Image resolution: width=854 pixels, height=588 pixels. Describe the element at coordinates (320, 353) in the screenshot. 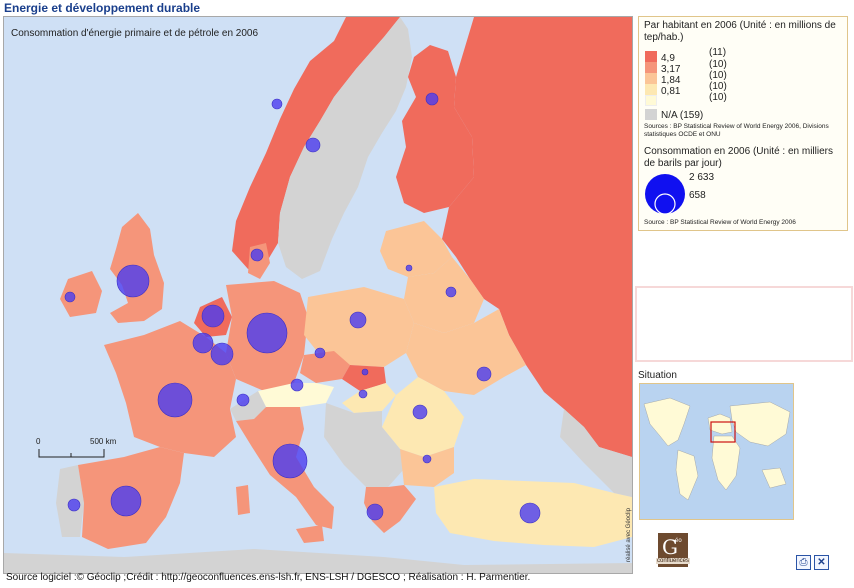

I see `bubble-czech` at that location.